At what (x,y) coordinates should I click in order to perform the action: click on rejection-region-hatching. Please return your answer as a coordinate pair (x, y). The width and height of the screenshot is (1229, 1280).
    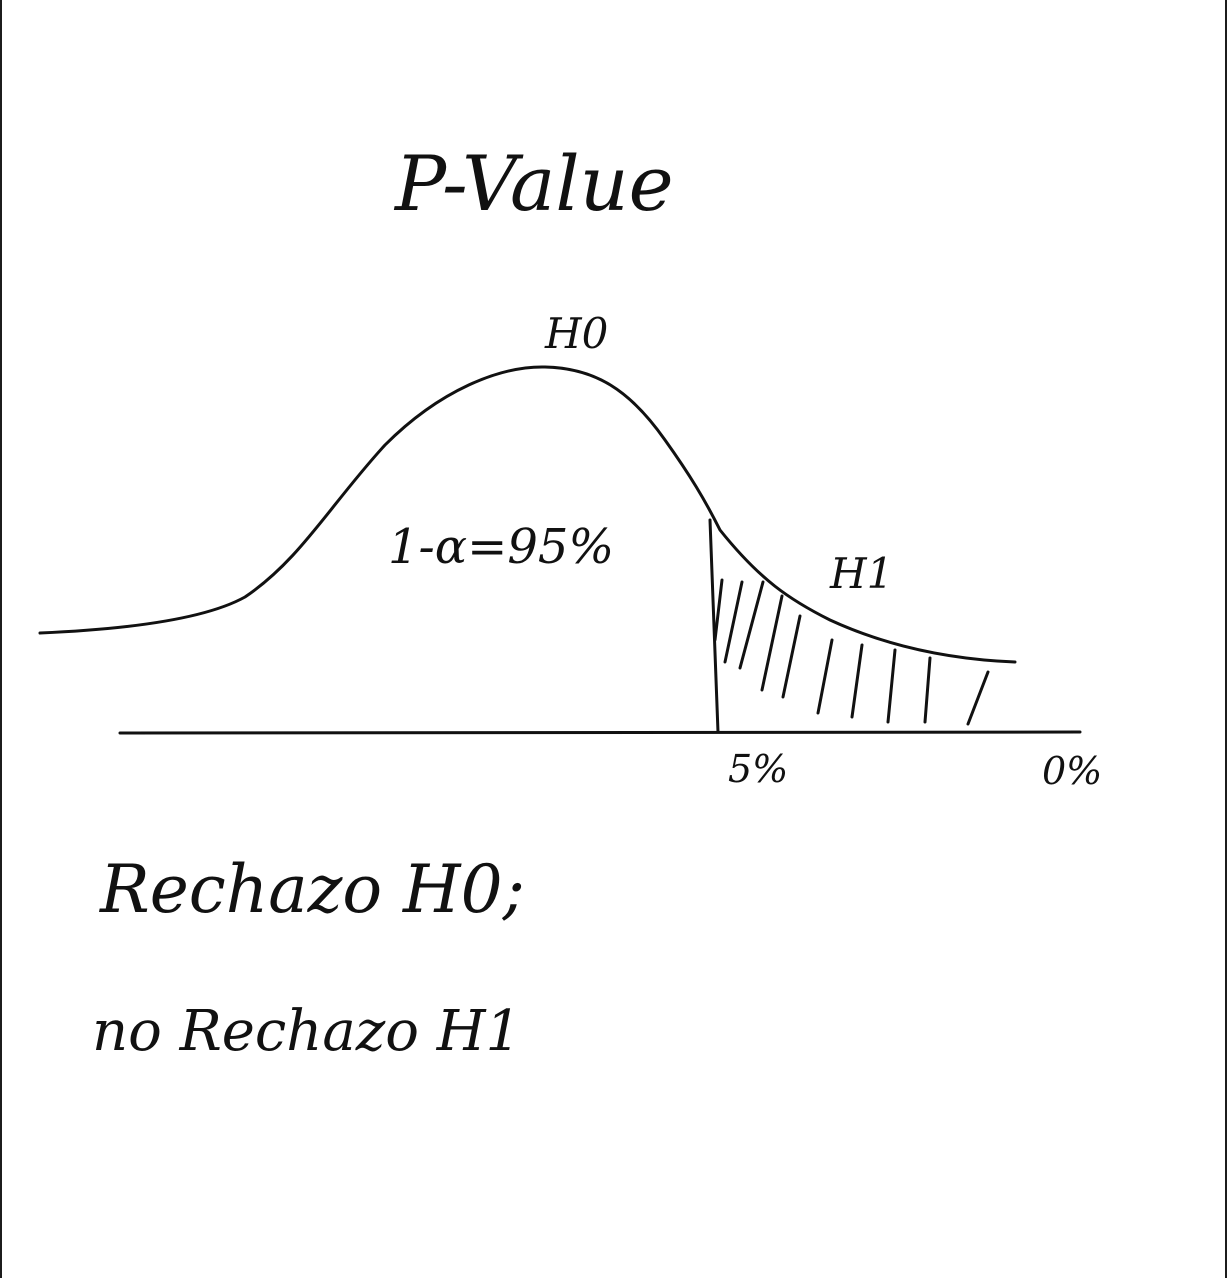
    Looking at the image, I should click on (851, 652).